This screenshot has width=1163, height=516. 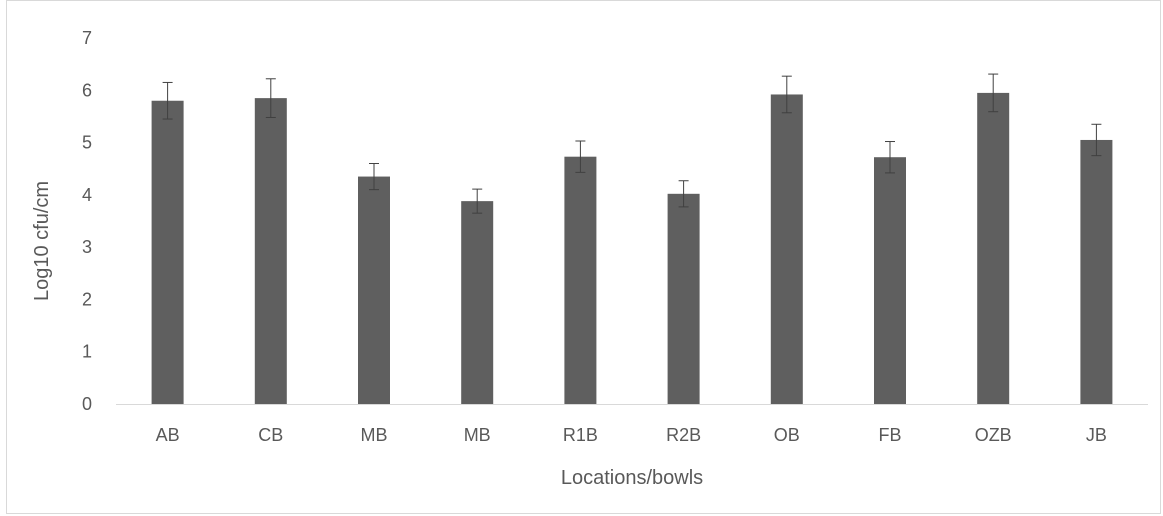 What do you see at coordinates (993, 435) in the screenshot?
I see `x-tick-label: OZB` at bounding box center [993, 435].